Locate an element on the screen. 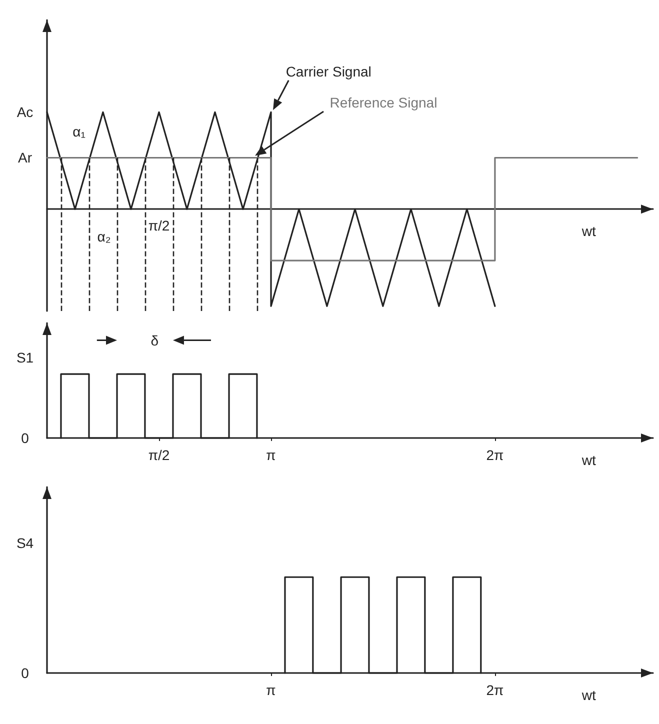 The height and width of the screenshot is (724, 659). text: Reference Signal is located at coordinates (384, 102).